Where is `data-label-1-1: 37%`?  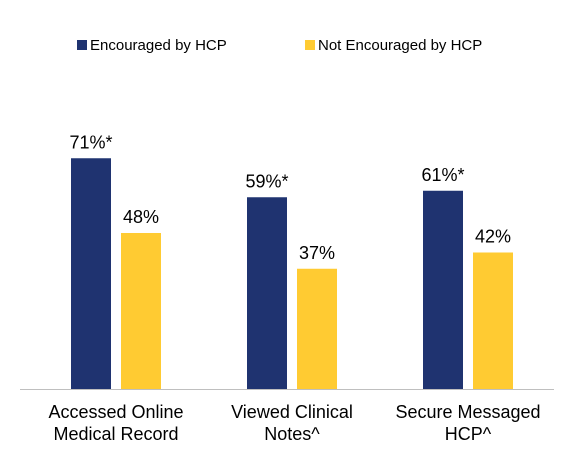
data-label-1-1: 37% is located at coordinates (317, 253).